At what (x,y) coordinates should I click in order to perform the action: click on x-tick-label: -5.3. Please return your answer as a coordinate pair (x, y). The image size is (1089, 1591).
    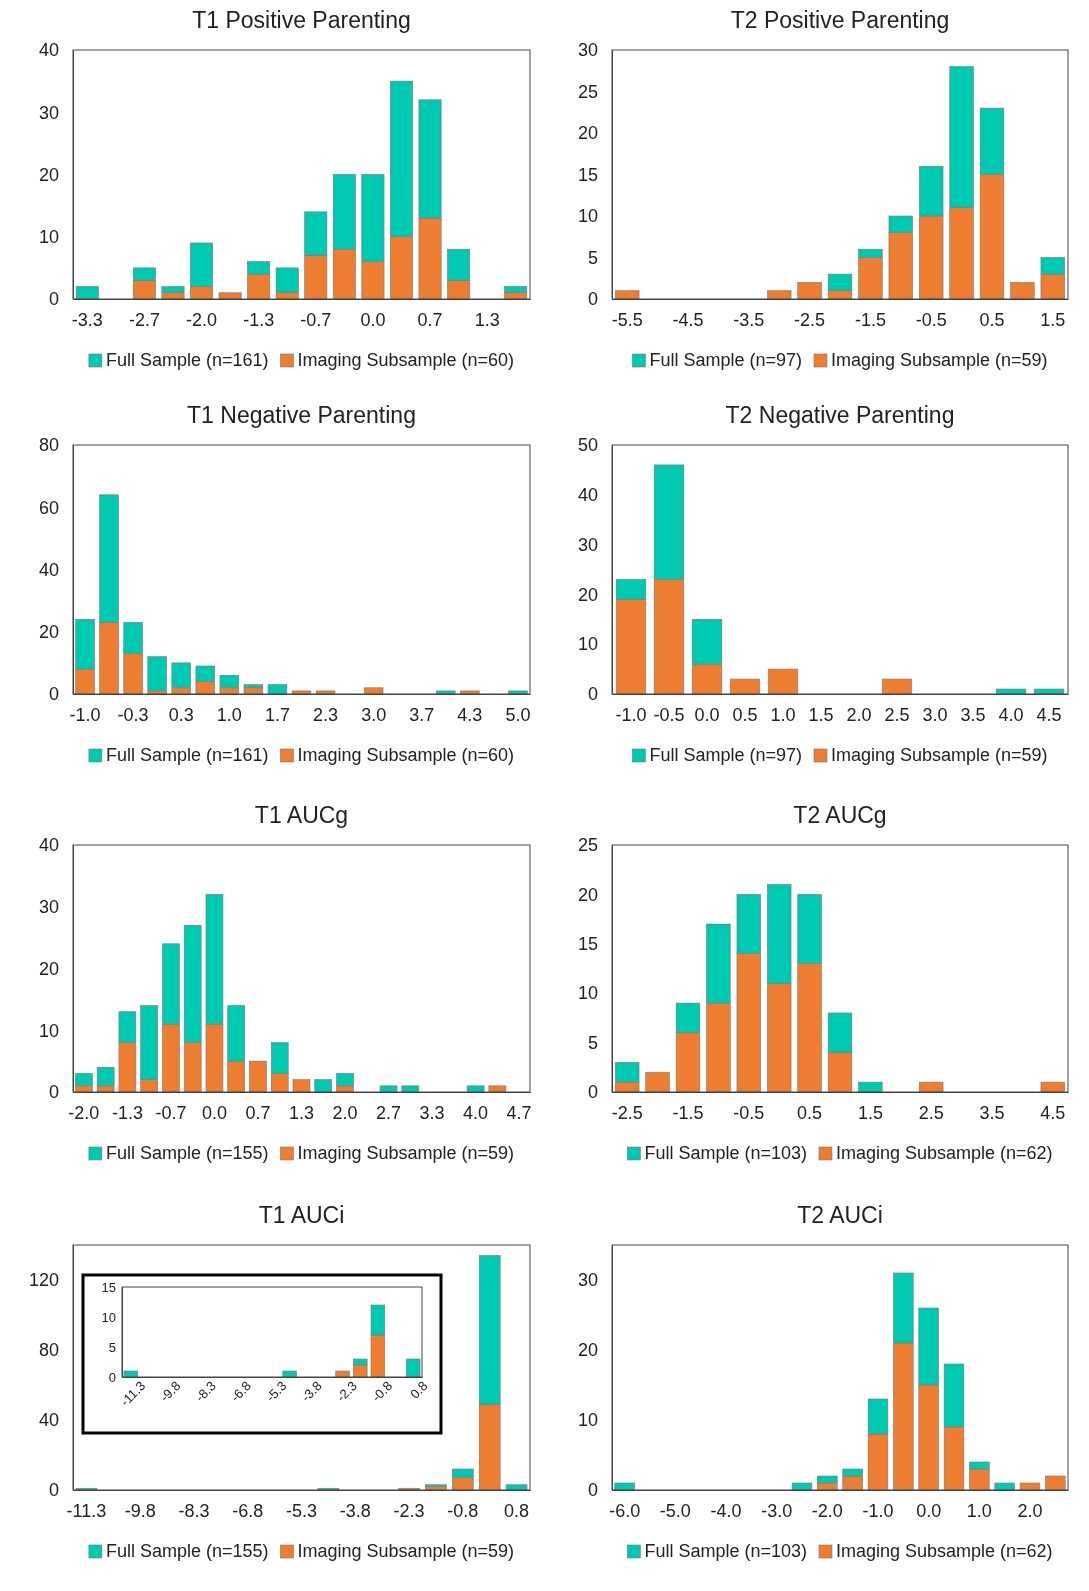
    Looking at the image, I should click on (301, 1510).